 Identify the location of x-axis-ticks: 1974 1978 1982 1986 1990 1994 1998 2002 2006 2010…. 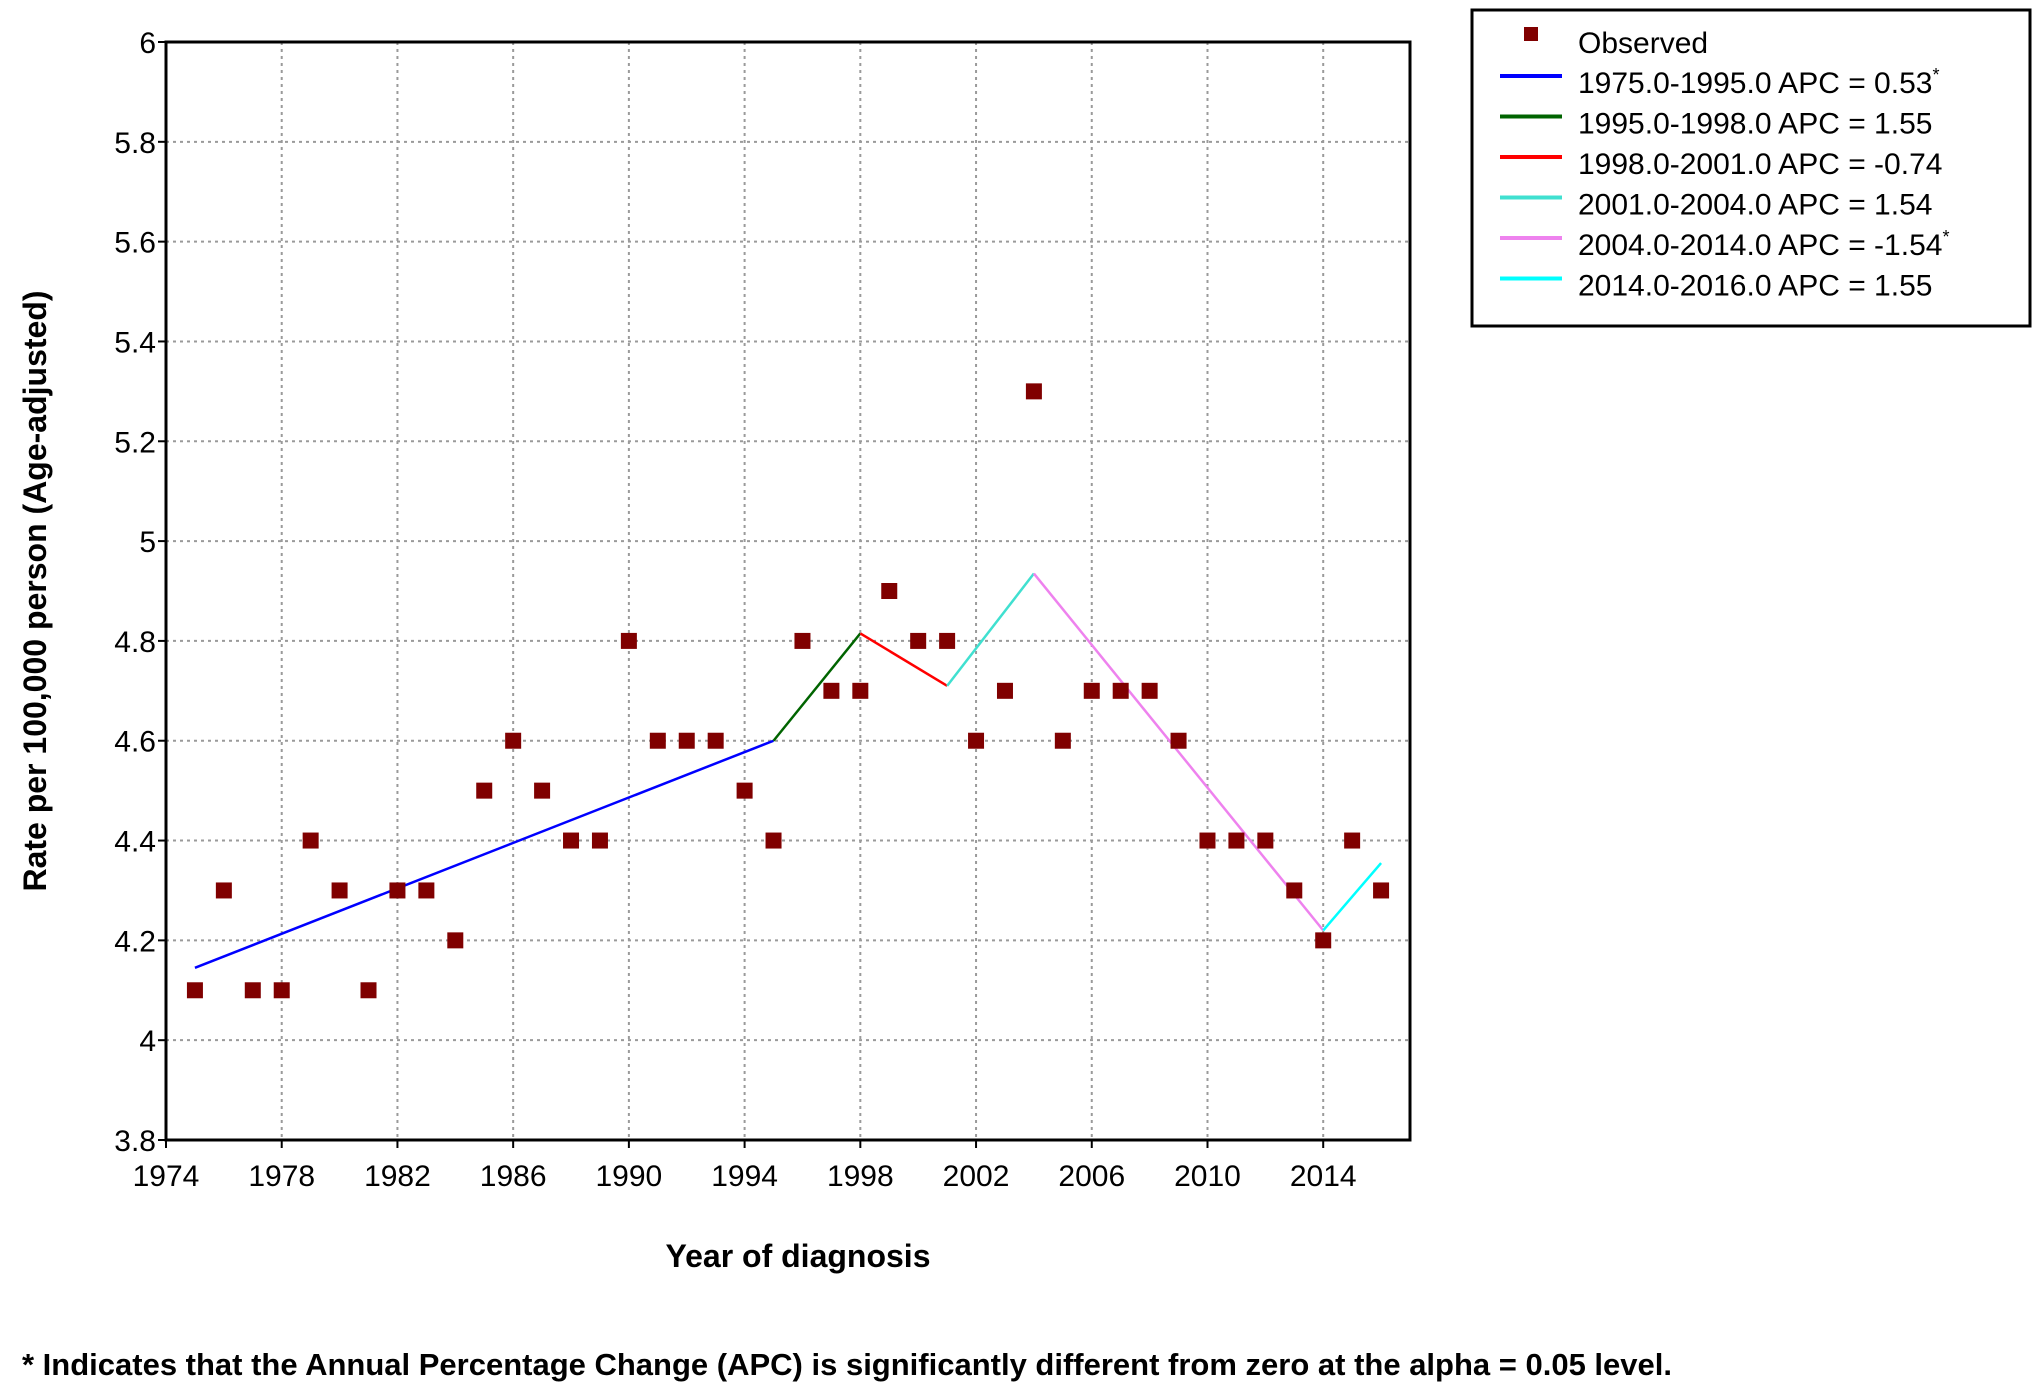
(745, 1166).